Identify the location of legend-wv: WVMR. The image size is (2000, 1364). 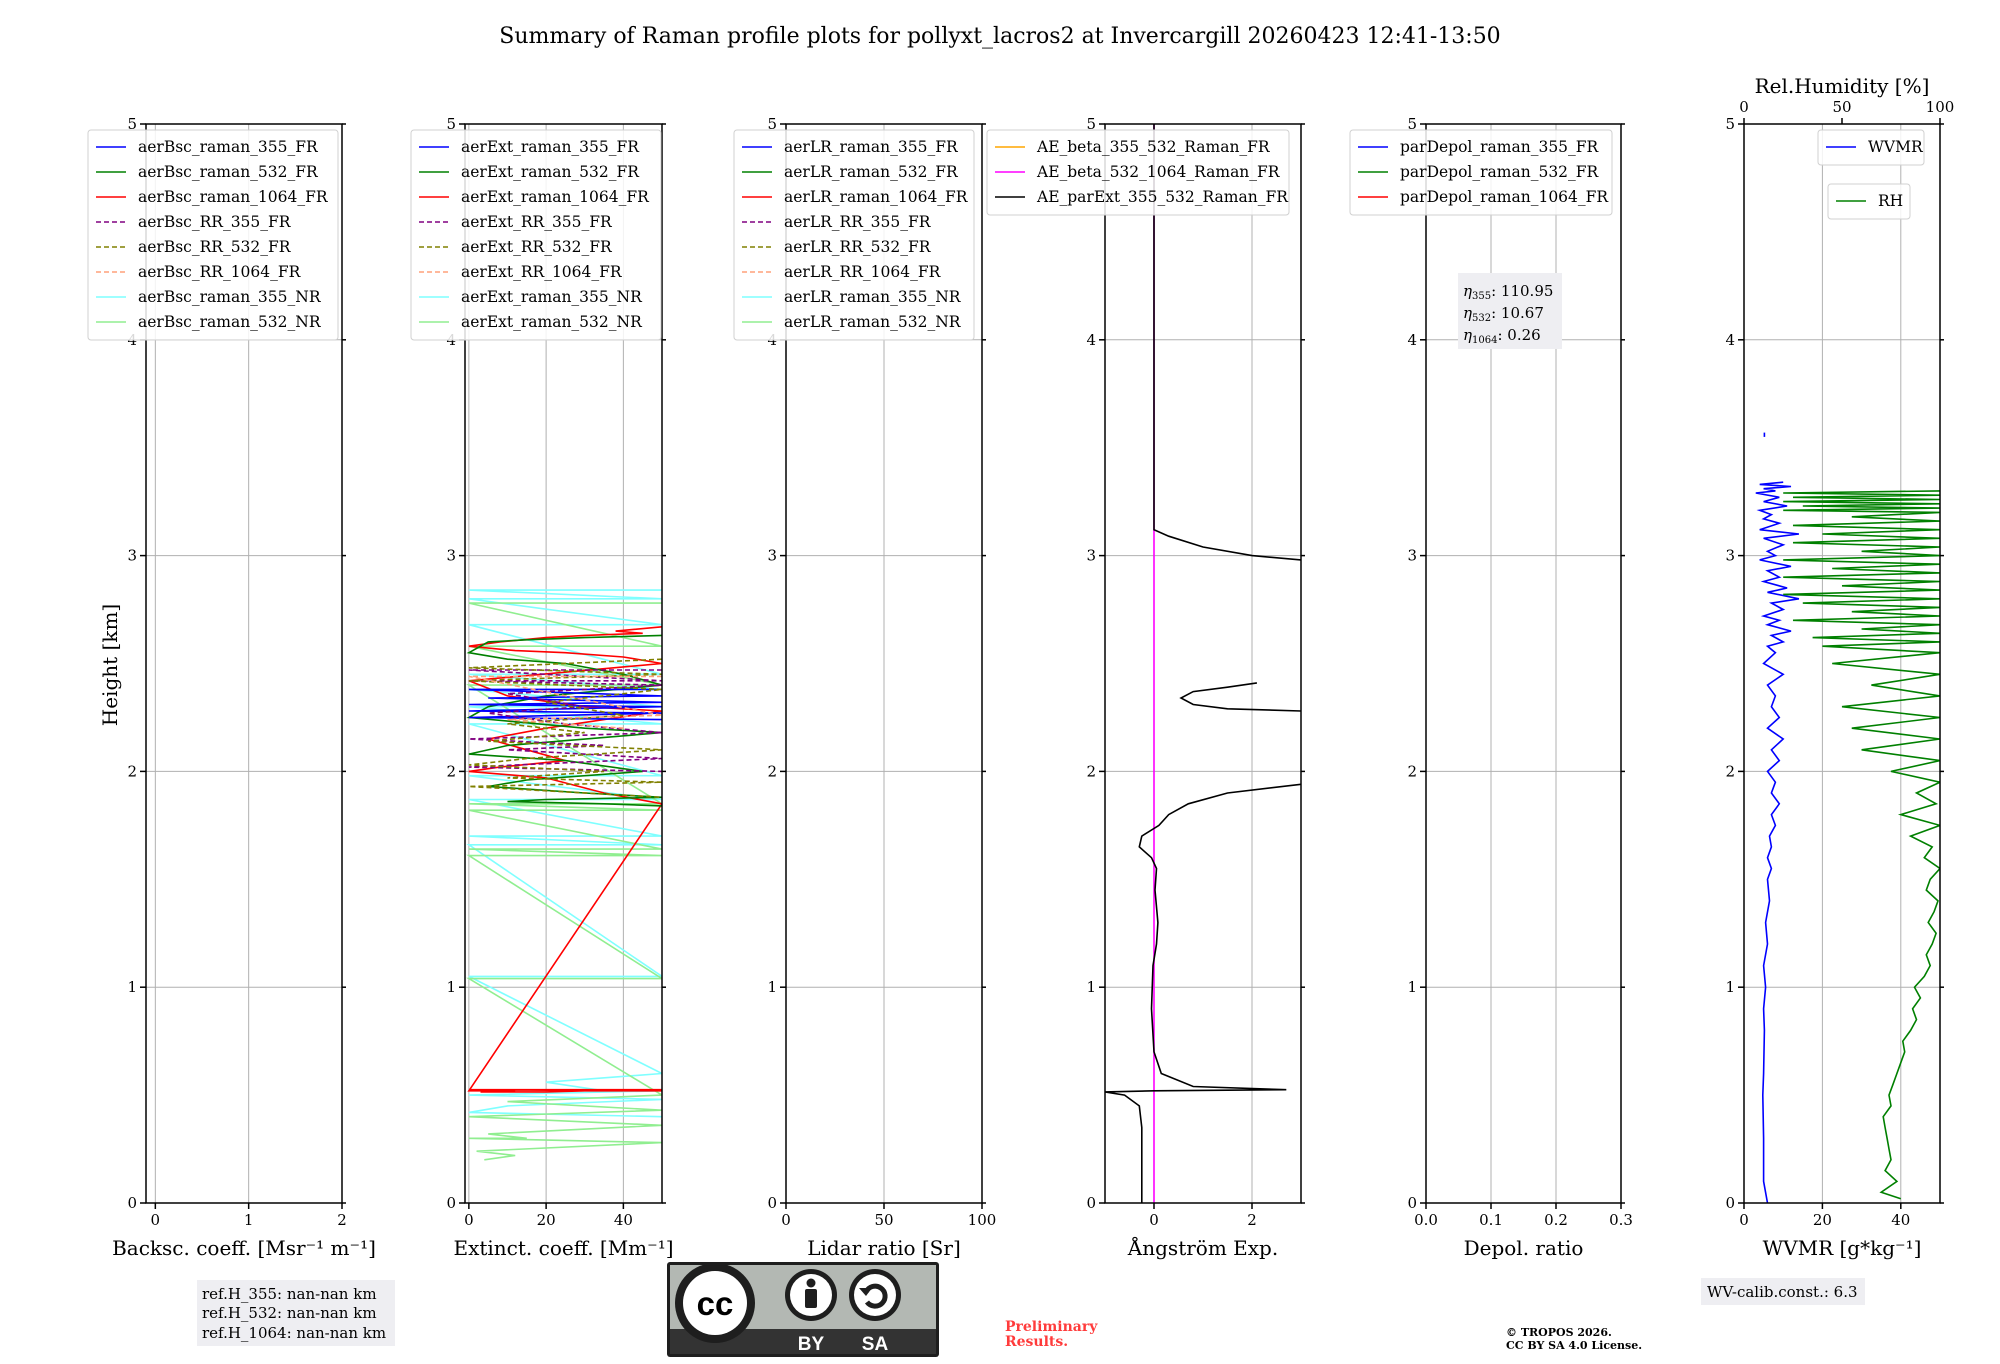
(1871, 147).